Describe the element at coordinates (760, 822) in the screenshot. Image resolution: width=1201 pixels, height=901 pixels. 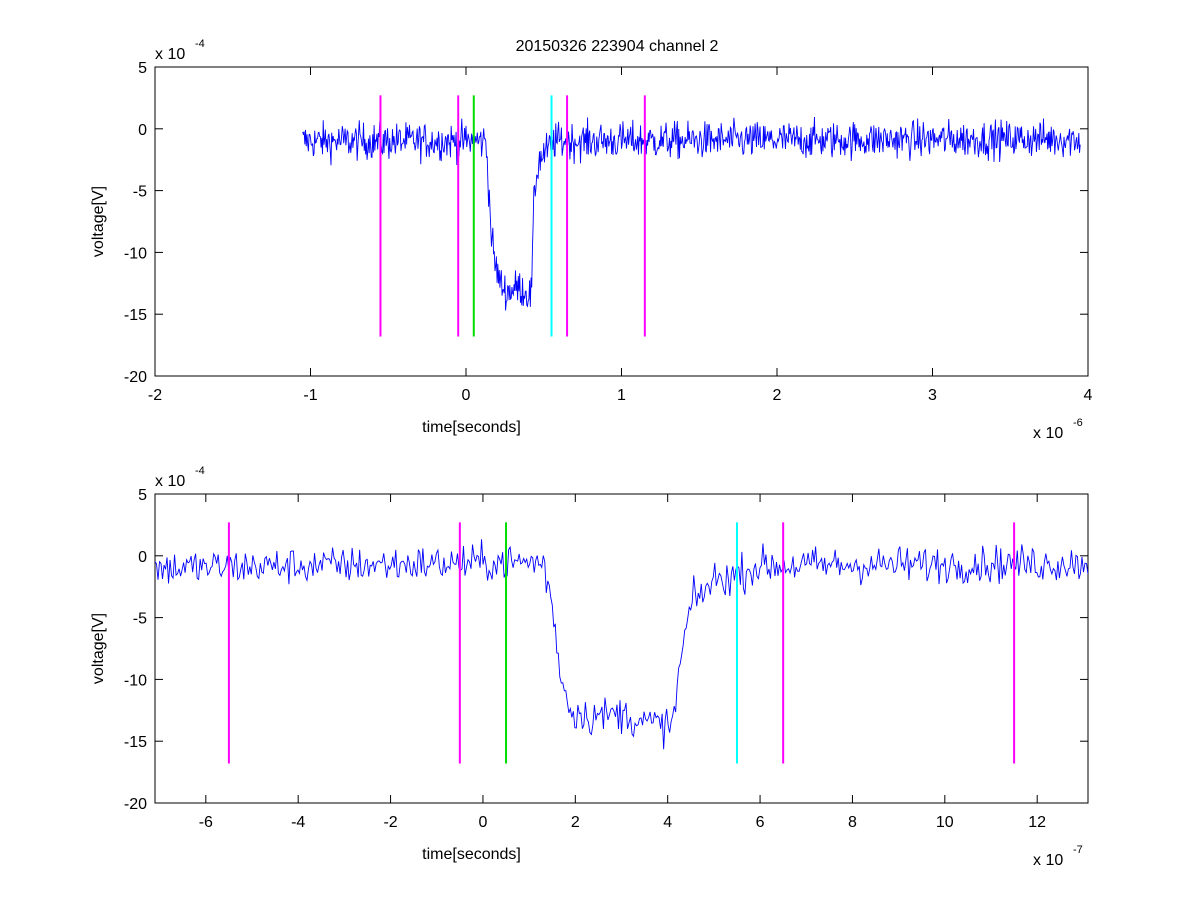
I see `x-tick-label: 6` at that location.